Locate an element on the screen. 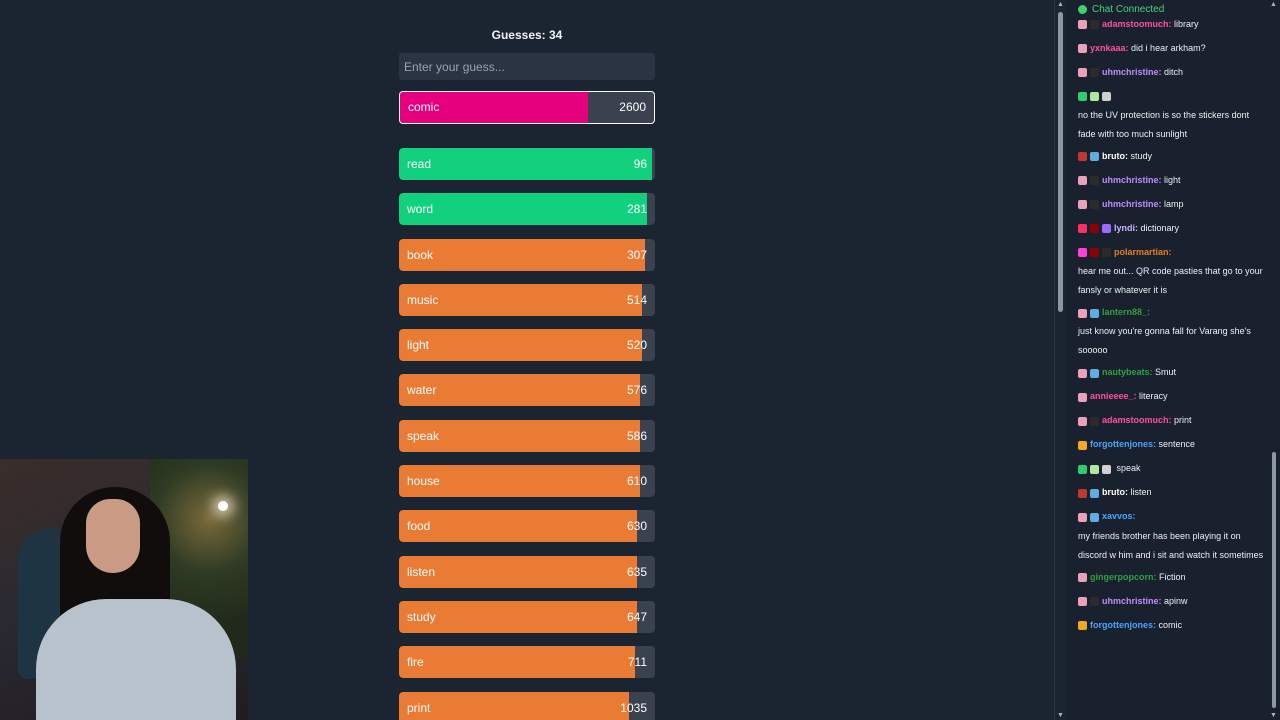 Image resolution: width=1280 pixels, height=720 pixels. guess-word: light is located at coordinates (418, 345).